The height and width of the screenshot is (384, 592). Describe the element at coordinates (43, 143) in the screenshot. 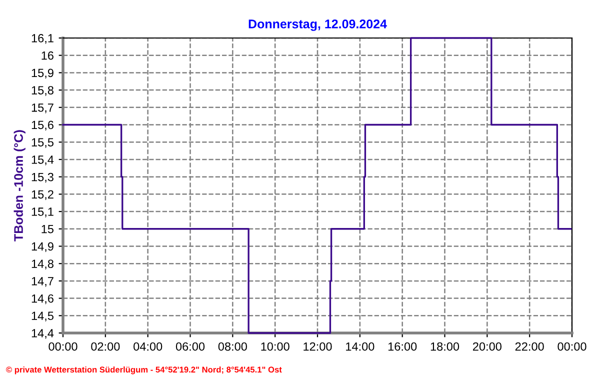

I see `y-tick-label: 15,5` at that location.